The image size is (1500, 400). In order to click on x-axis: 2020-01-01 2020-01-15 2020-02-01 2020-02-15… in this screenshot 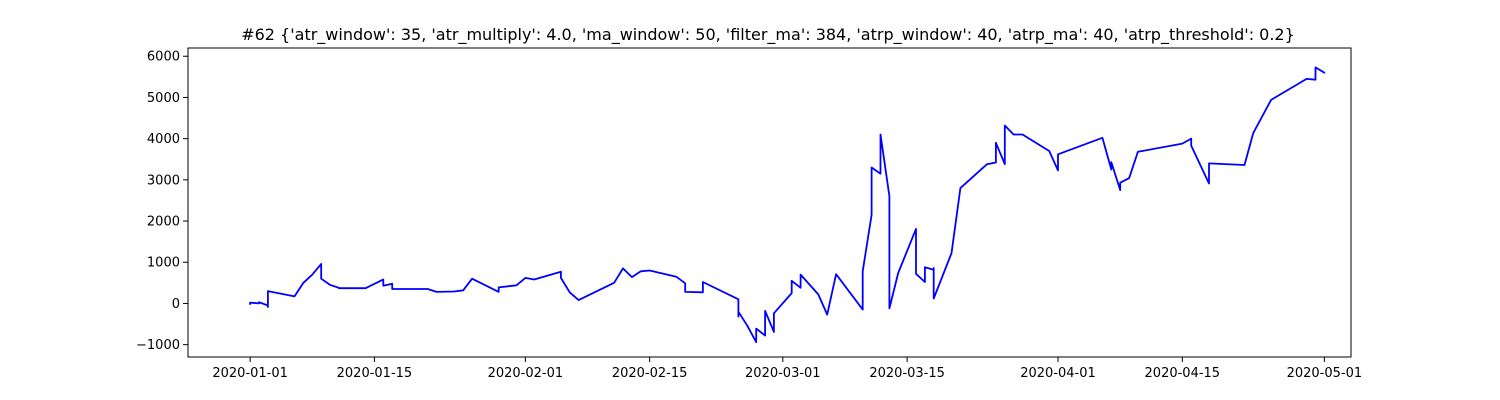, I will do `click(787, 369)`.